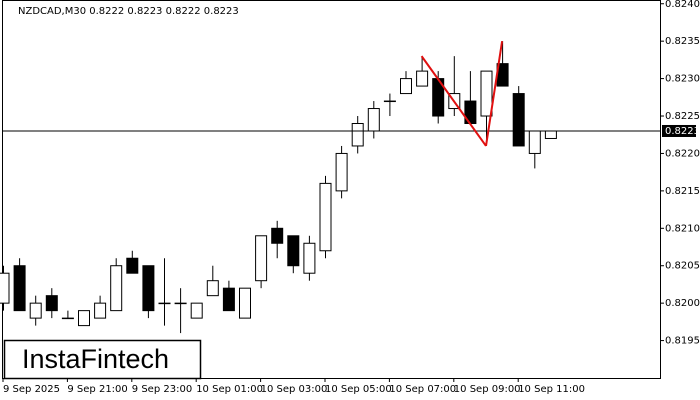 The image size is (700, 400). Describe the element at coordinates (95, 359) in the screenshot. I see `logo: InstaFintech` at that location.